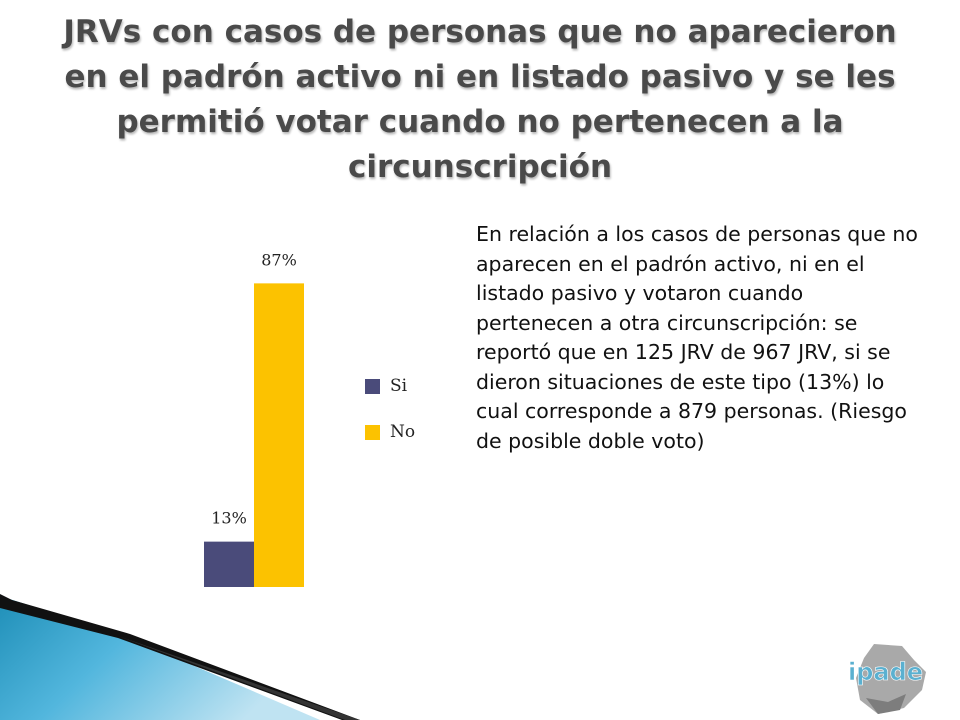 Image resolution: width=960 pixels, height=720 pixels. I want to click on svg-text: ipade, so click(885, 672).